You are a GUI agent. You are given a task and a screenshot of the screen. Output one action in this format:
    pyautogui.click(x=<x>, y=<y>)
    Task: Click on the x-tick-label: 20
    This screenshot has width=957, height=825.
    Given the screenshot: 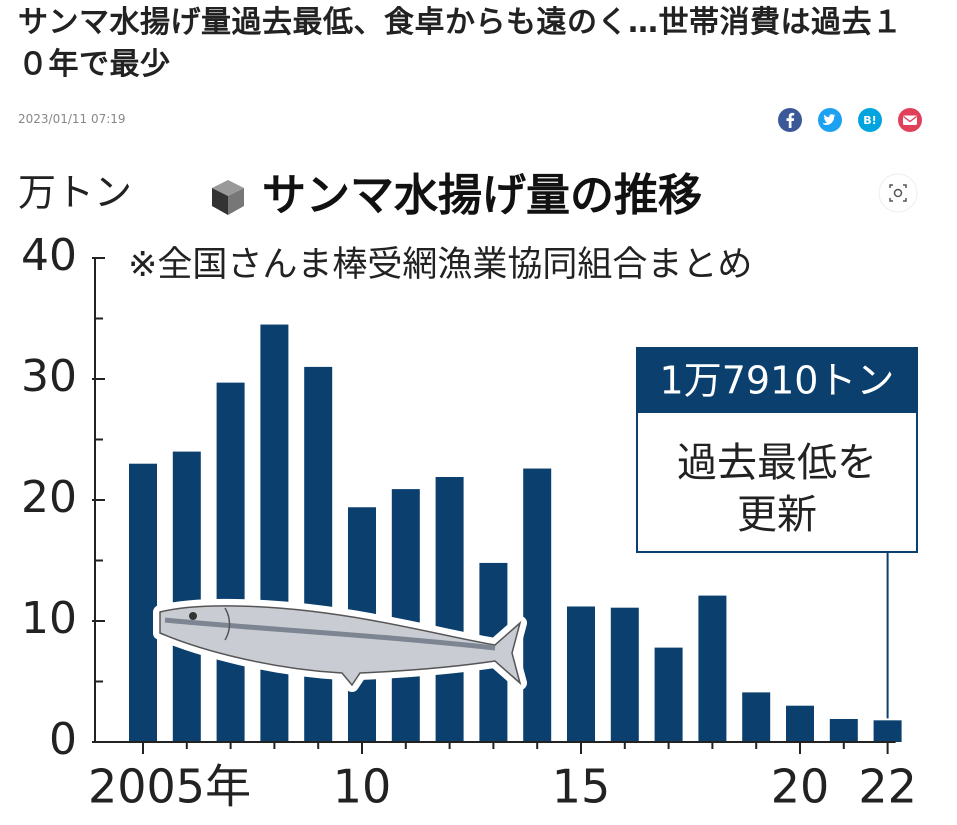 What is the action you would take?
    pyautogui.click(x=800, y=787)
    